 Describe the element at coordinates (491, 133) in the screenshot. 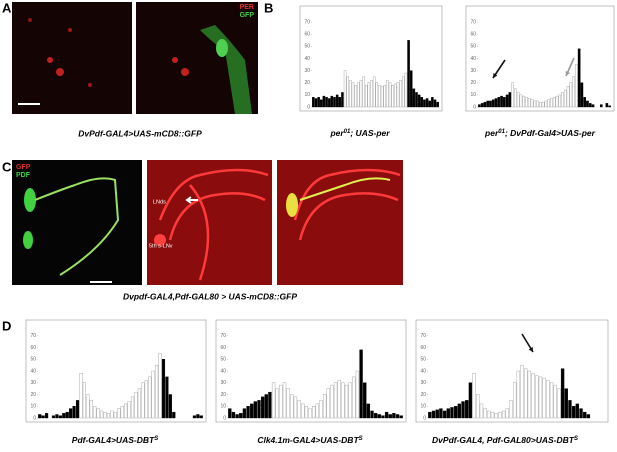

I see `caption-part: per` at that location.